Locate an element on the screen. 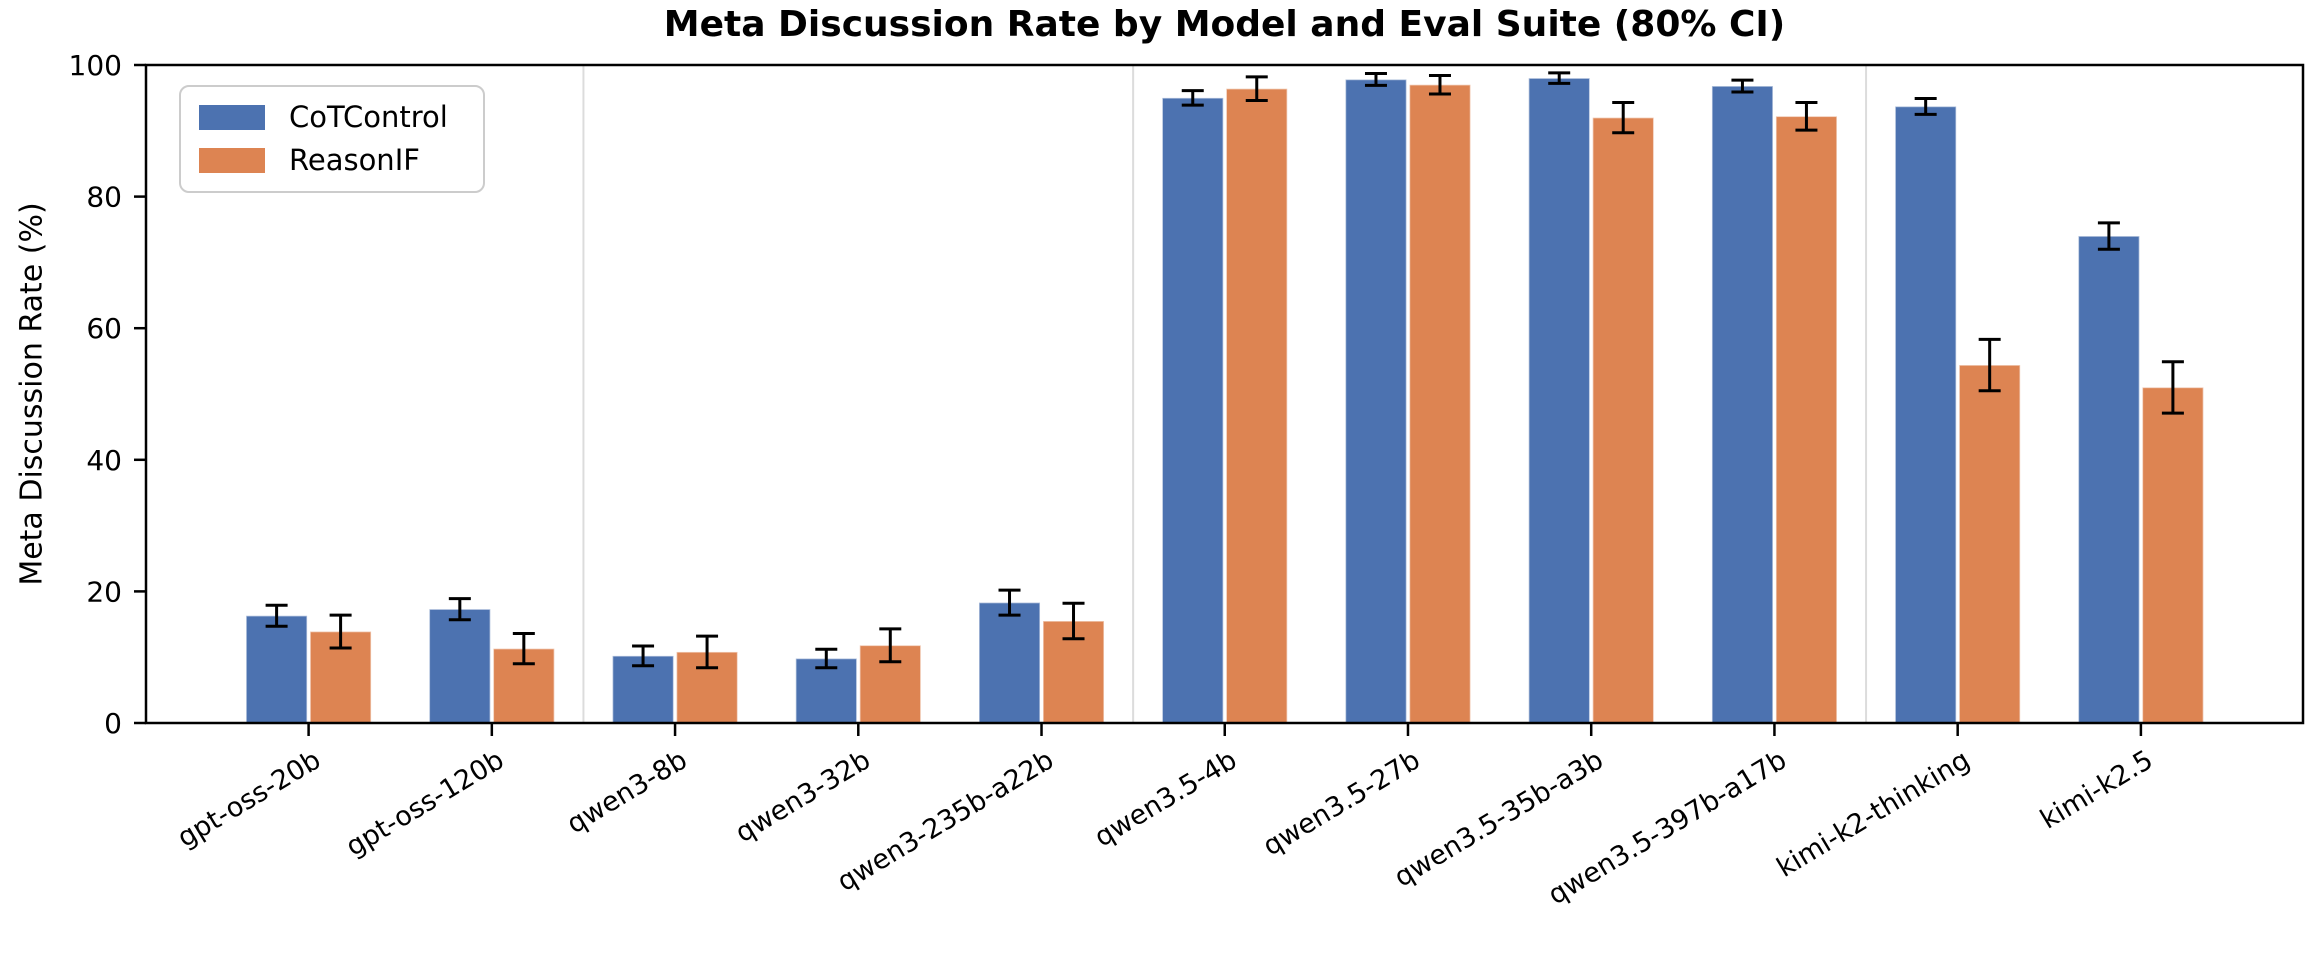 This screenshot has width=2321, height=965. y-tick-label: 60 is located at coordinates (104, 328).